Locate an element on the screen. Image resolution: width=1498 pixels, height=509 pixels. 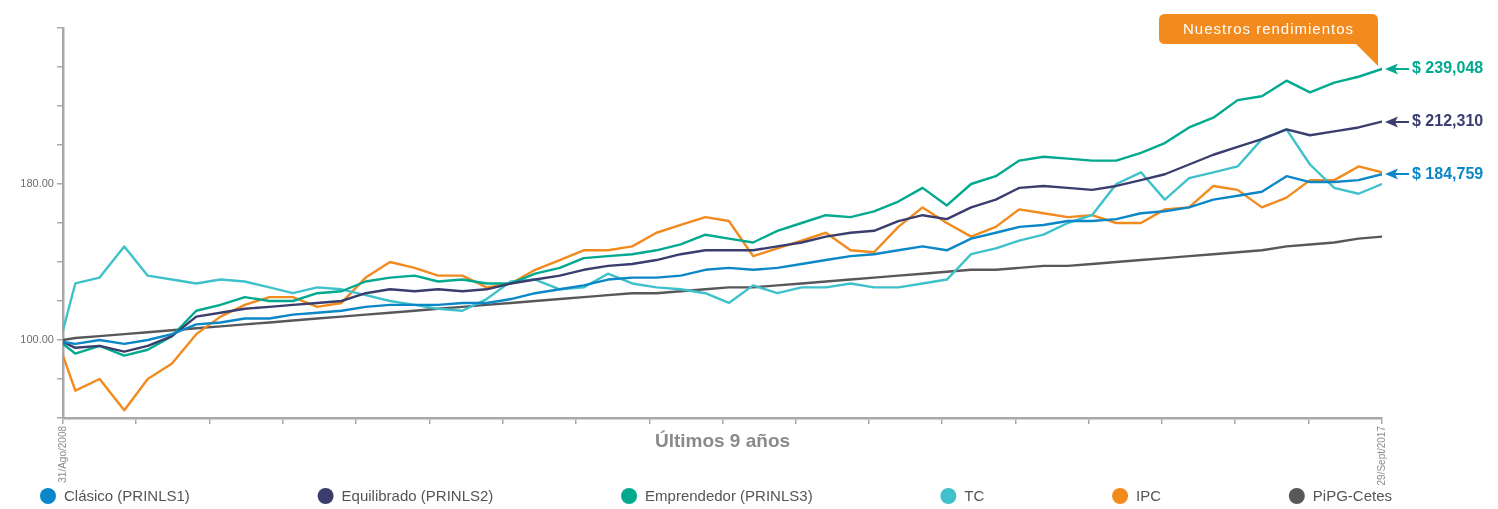
y-tick-label: 100.00 is located at coordinates (37, 339).